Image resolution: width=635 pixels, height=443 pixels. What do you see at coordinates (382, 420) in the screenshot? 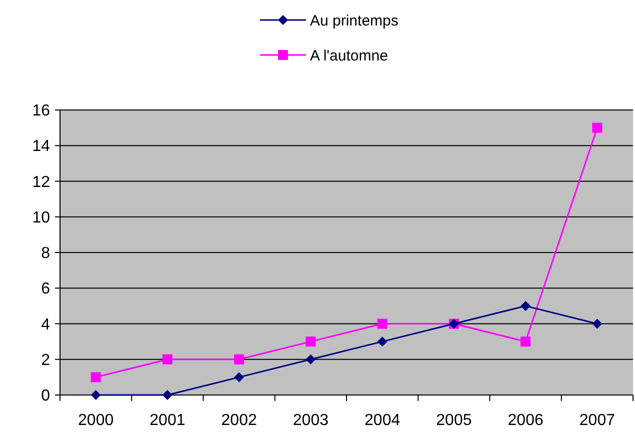
I see `x-tick-label: 2004` at bounding box center [382, 420].